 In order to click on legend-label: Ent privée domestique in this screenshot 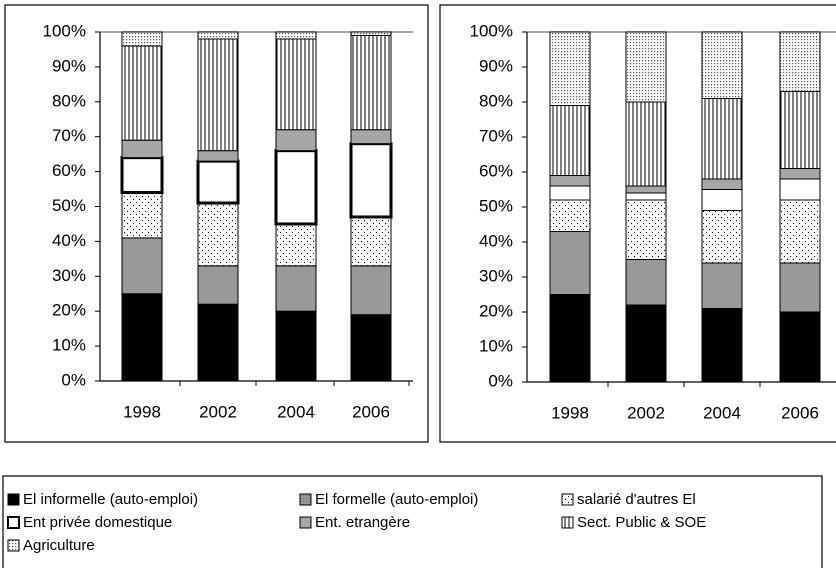, I will do `click(97, 522)`.